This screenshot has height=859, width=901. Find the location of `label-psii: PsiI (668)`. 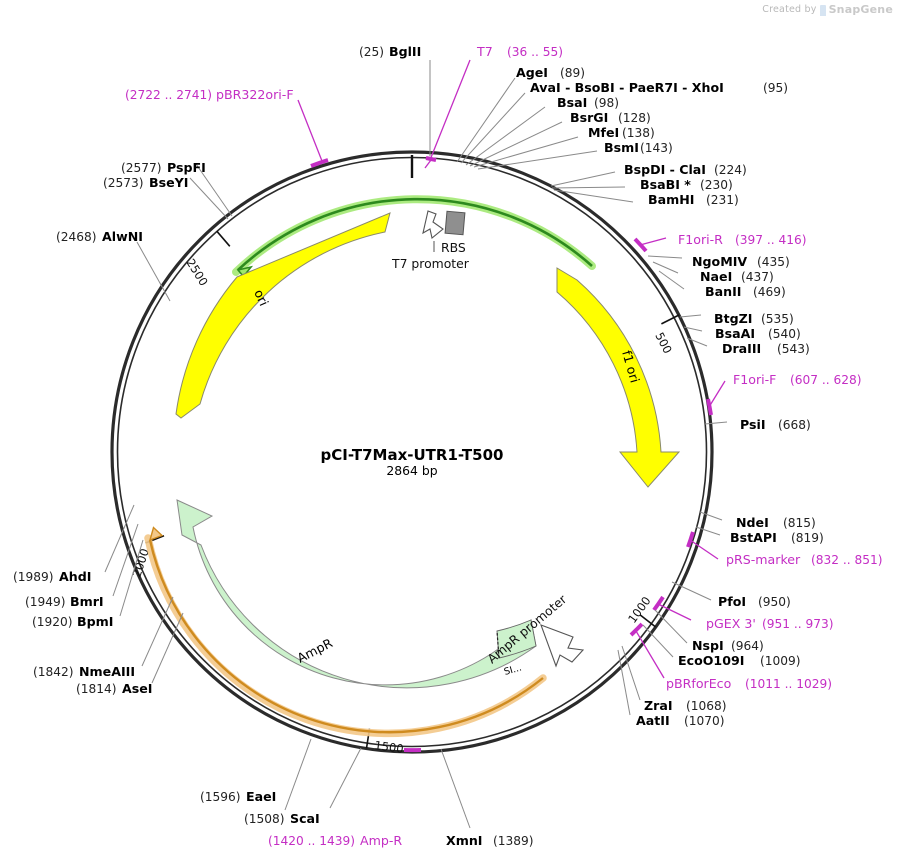

label-psii: PsiI (668) is located at coordinates (775, 424).